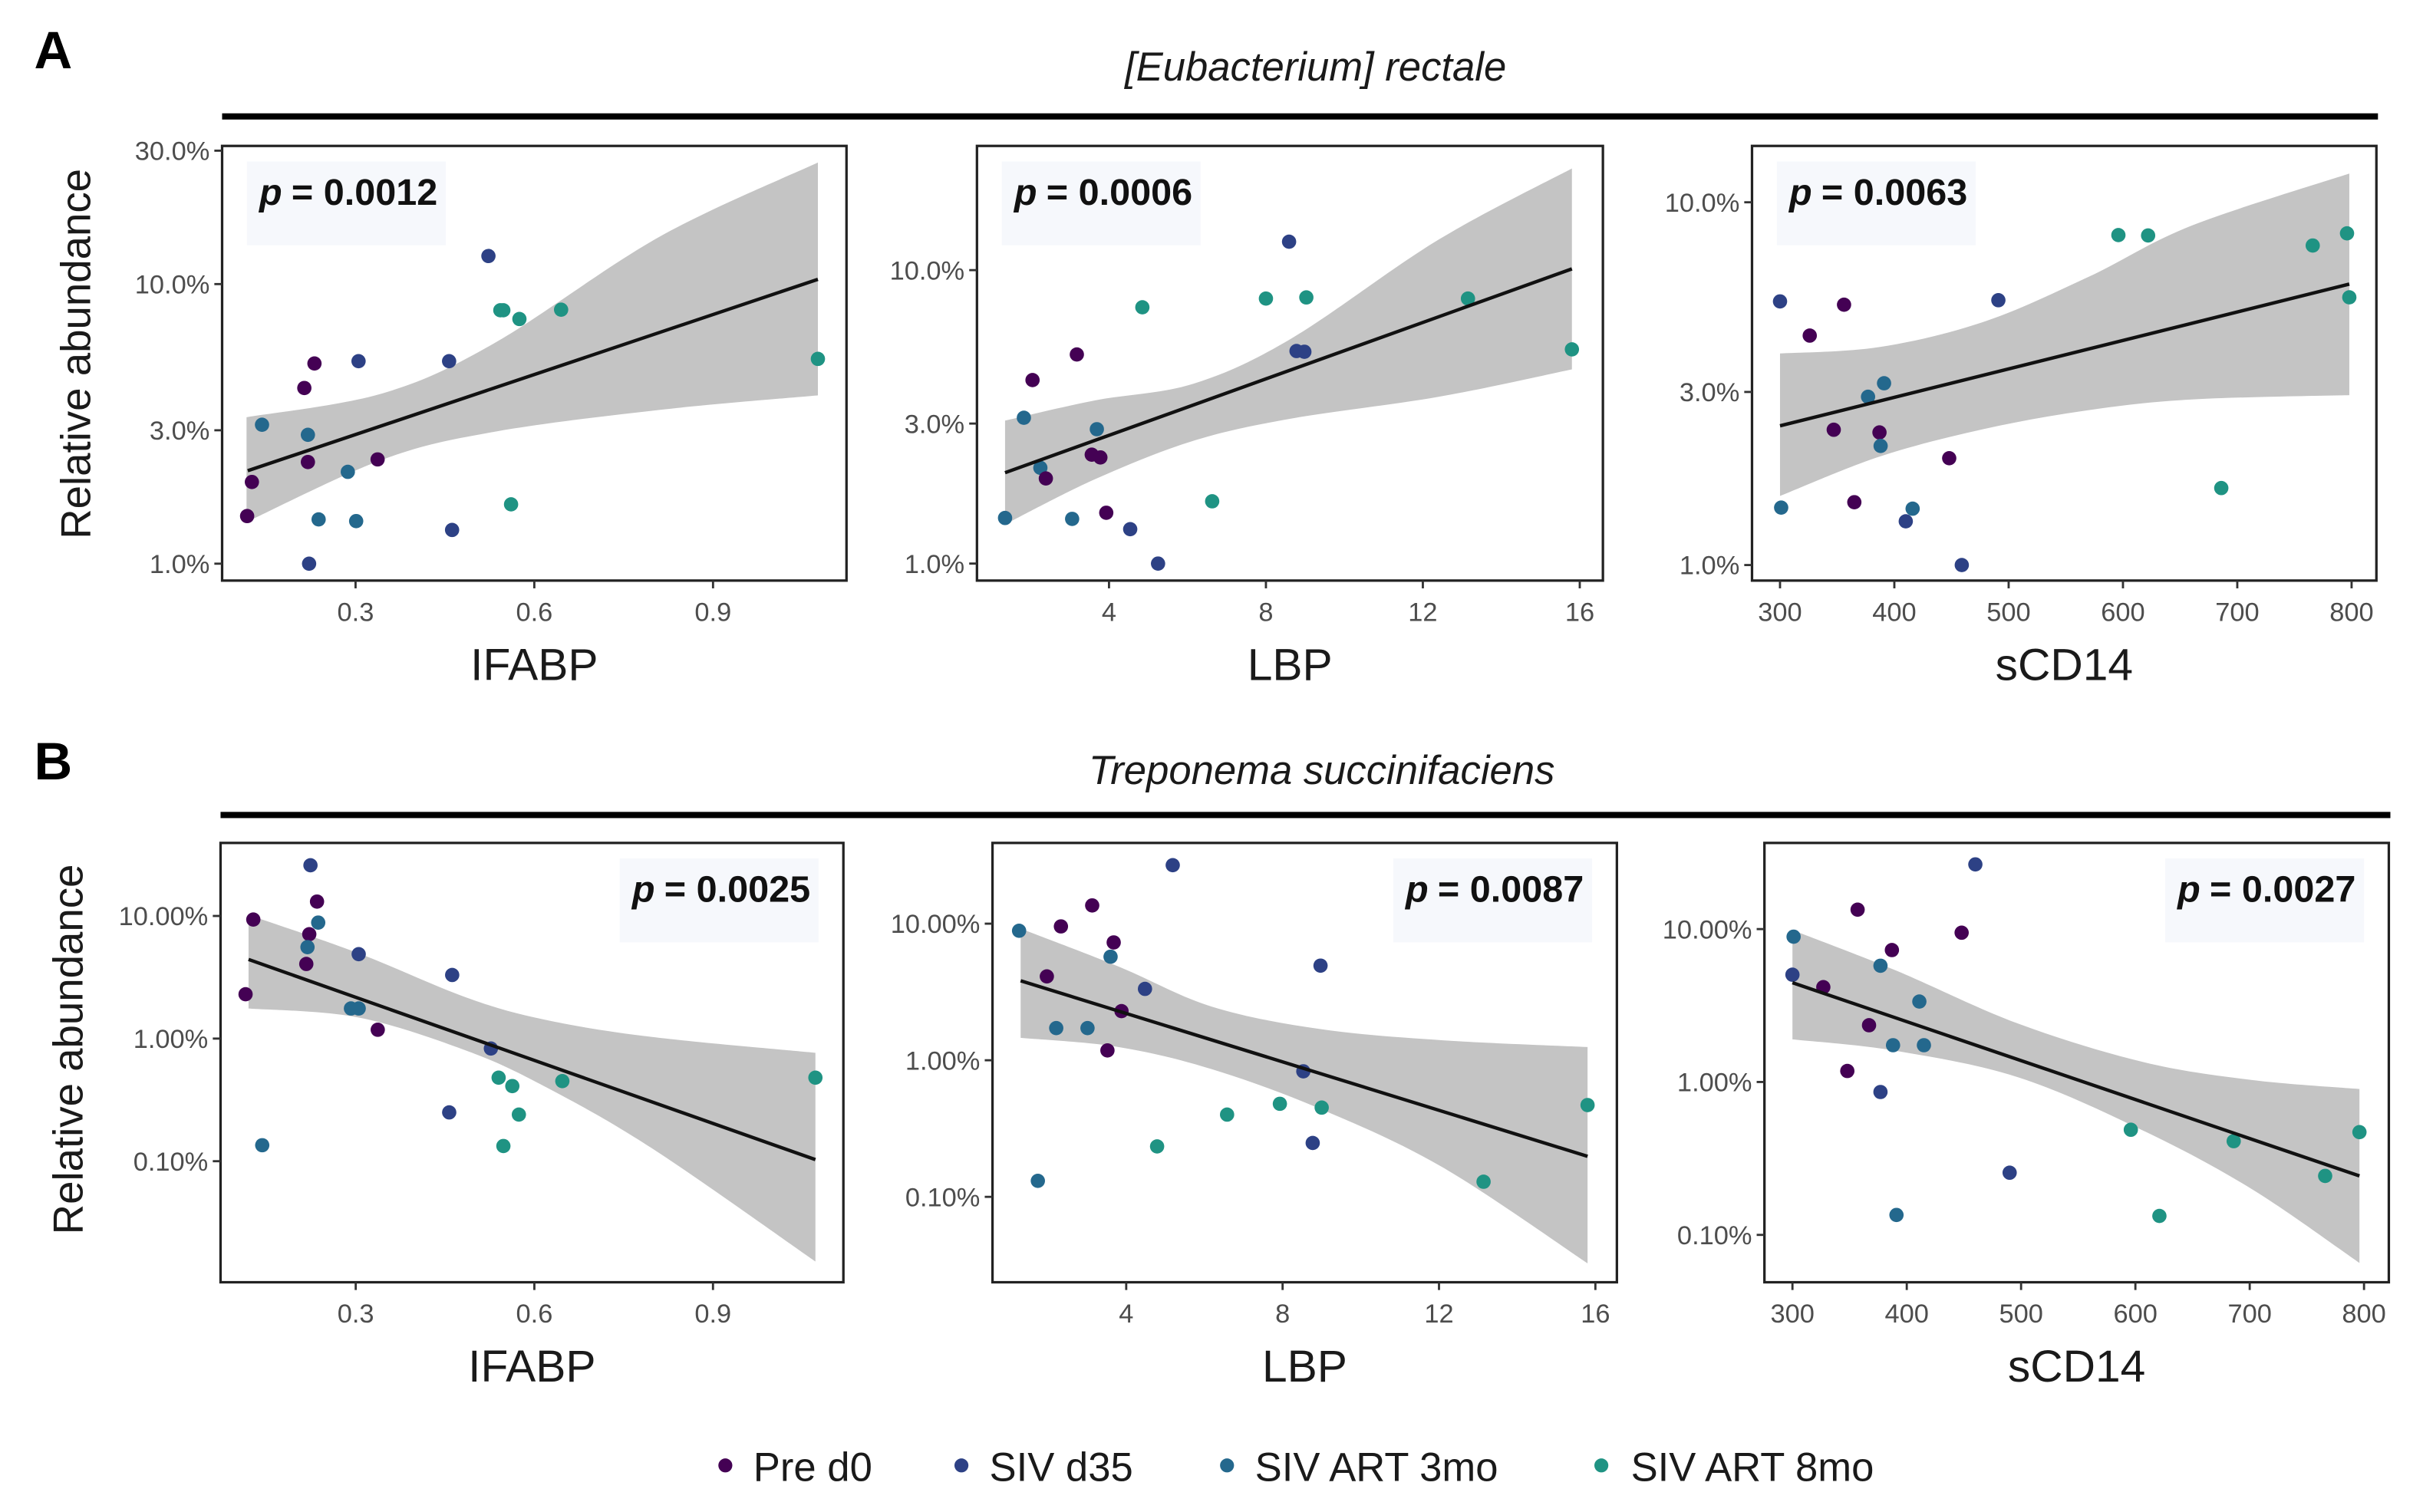 The image size is (2423, 1512). I want to click on panel-b-ifabp: p = 0.0025 0.3 0.6 0.9 0.10% 1.00% 10.00% IFABP, so click(482, 1117).